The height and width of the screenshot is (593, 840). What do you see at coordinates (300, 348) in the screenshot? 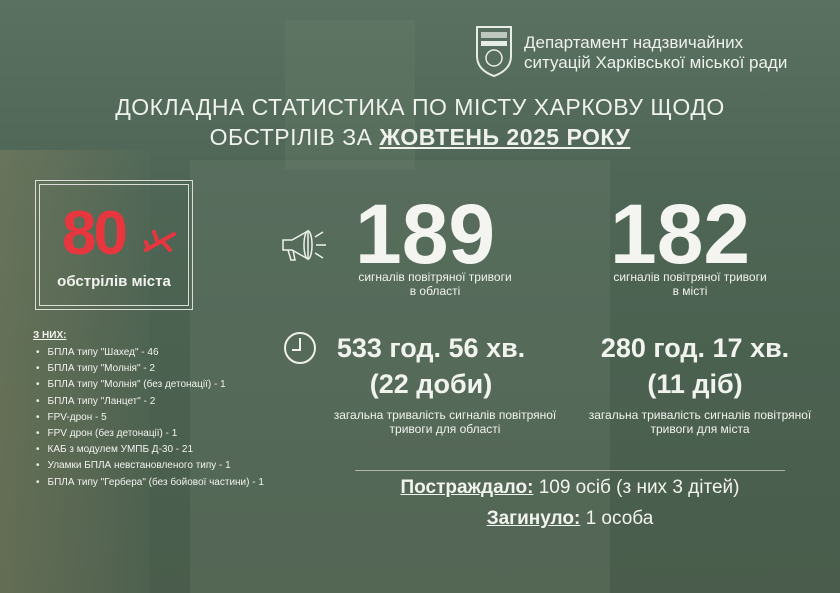
I see `clock-icon` at bounding box center [300, 348].